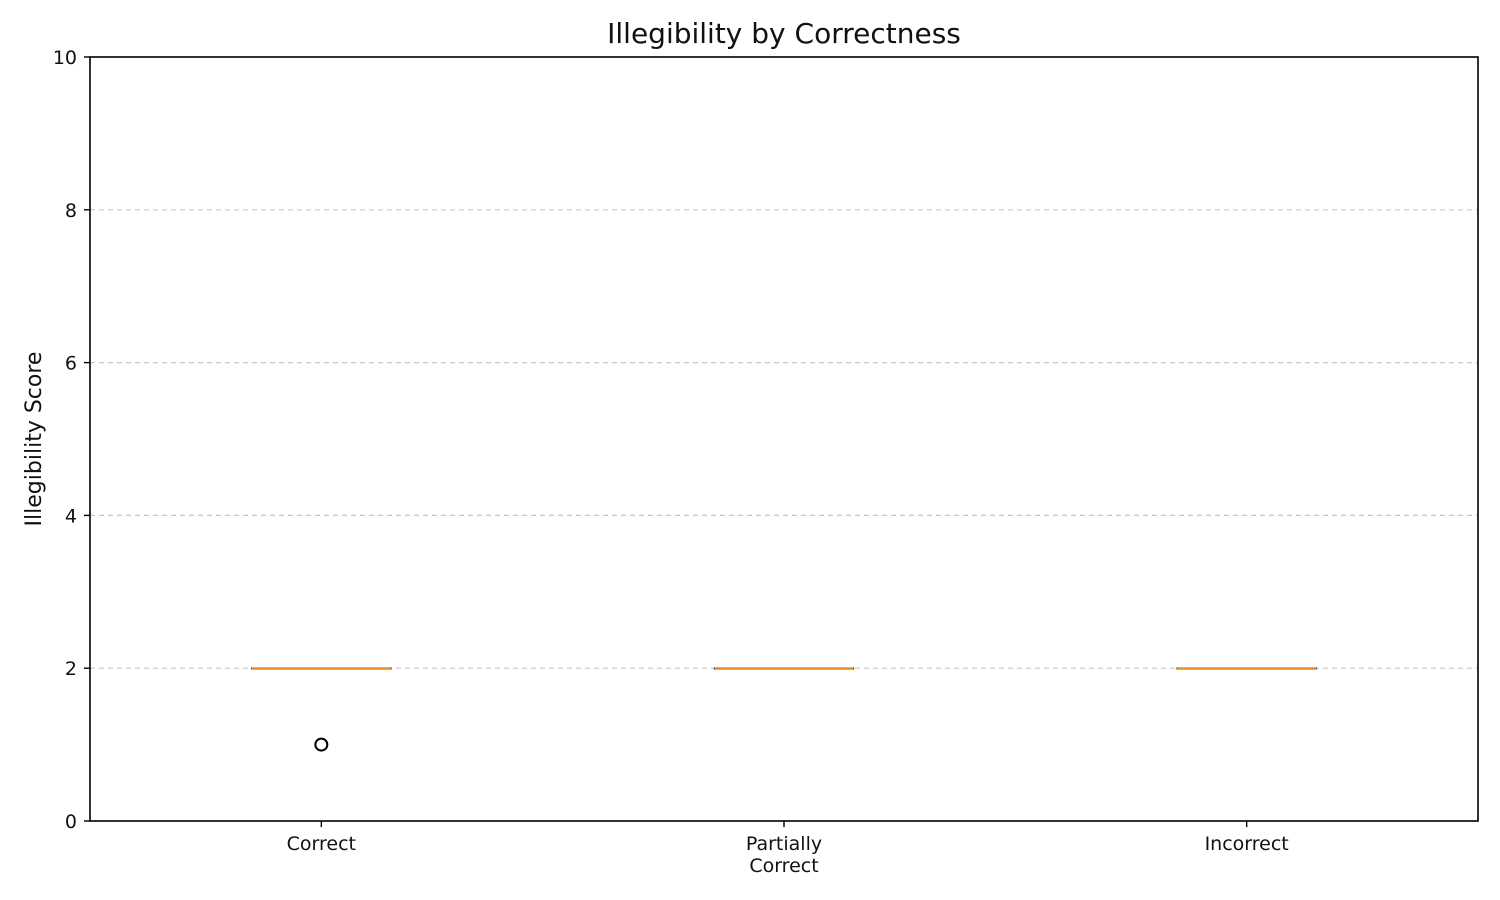 This screenshot has height=900, width=1500. I want to click on y-tick-label: 2, so click(71, 669).